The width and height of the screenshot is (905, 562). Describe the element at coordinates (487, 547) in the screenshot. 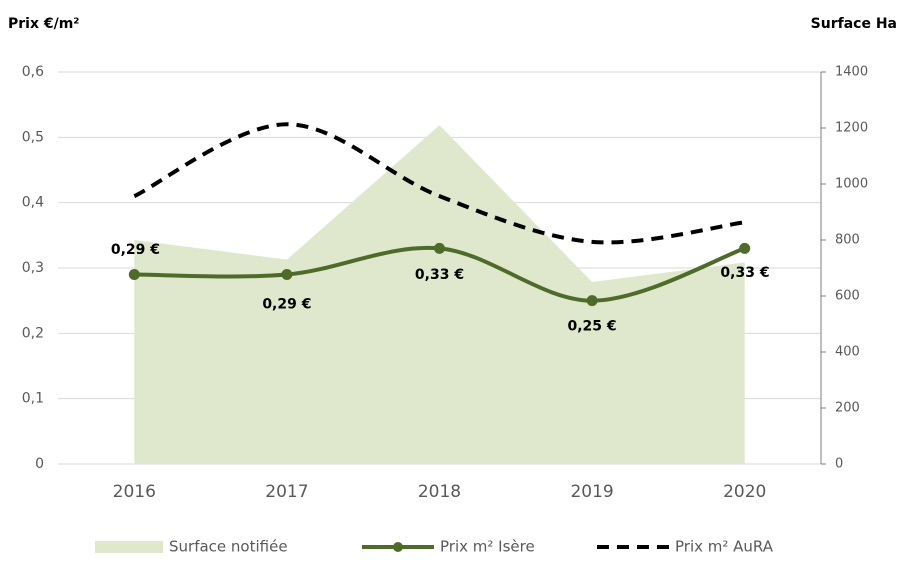

I see `legend-label: Prix m² Isère` at that location.